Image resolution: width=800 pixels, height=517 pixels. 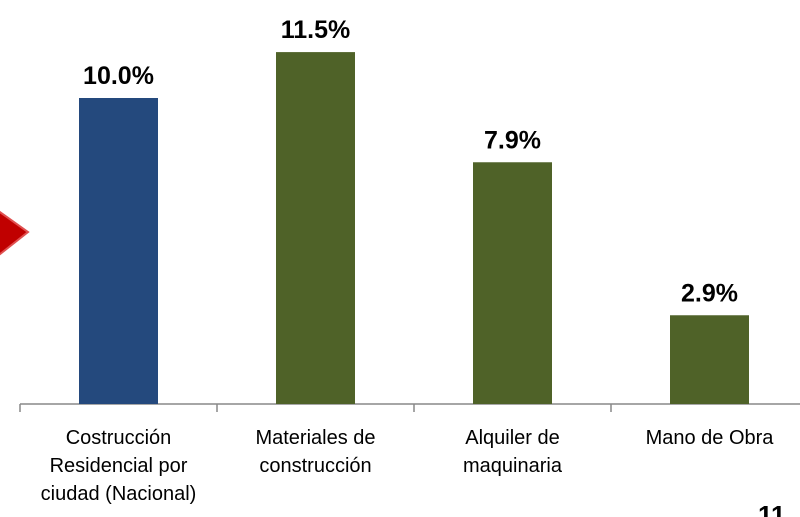 I want to click on x-tick-label: Mano de Obra, so click(x=709, y=438).